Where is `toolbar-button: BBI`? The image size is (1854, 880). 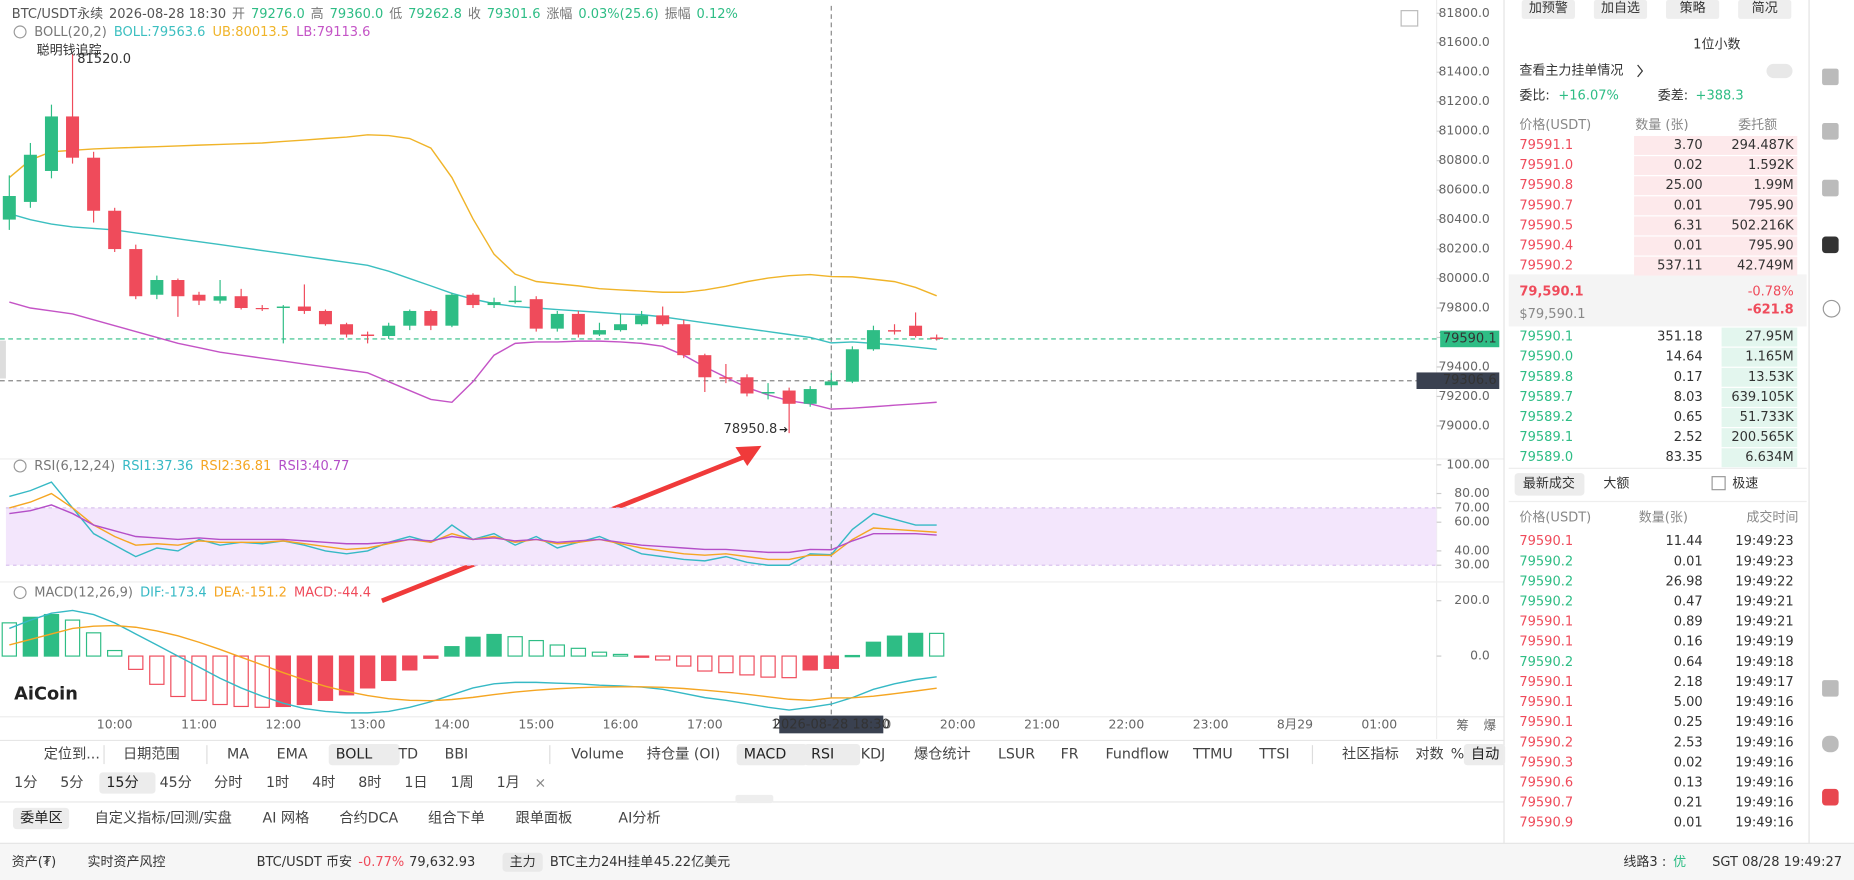 toolbar-button: BBI is located at coordinates (457, 755).